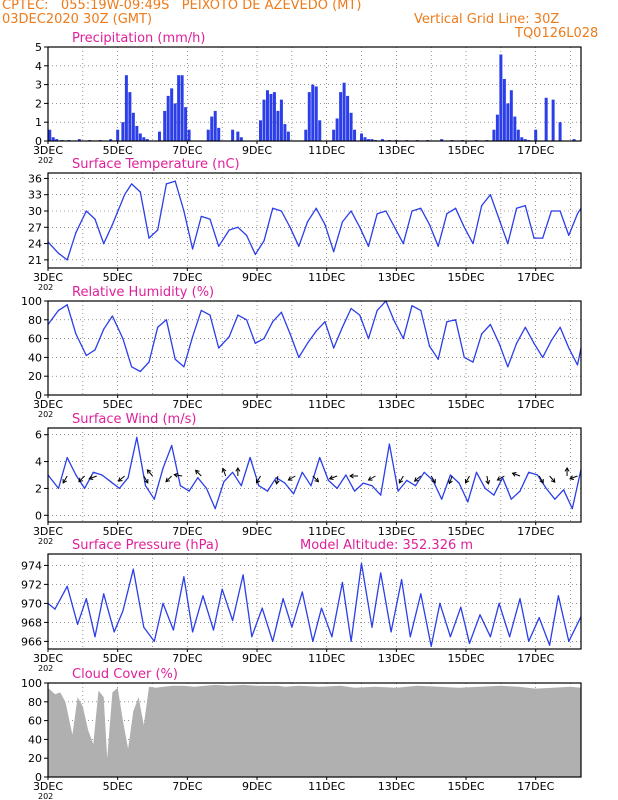 Image resolution: width=618 pixels, height=800 pixels. Describe the element at coordinates (48, 658) in the screenshot. I see `press-xtick-label: 3DEC` at that location.